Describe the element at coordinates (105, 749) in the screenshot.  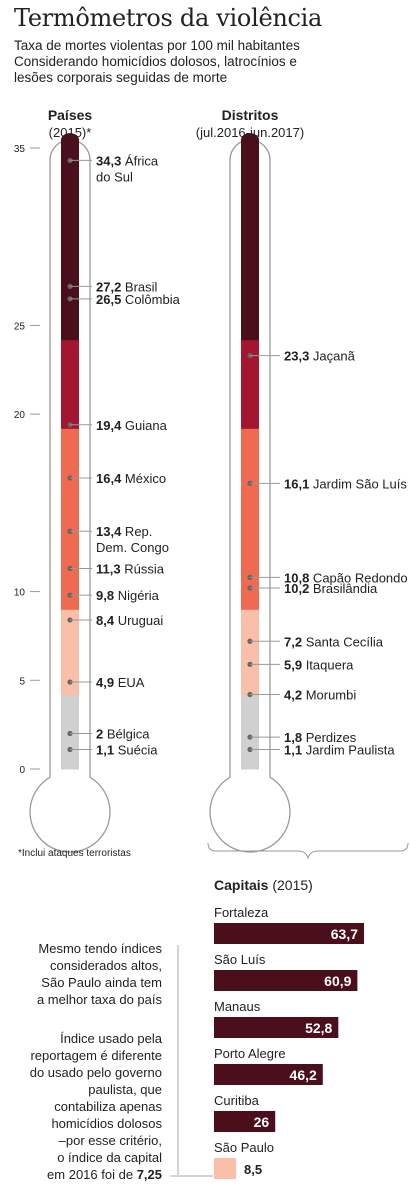
I see `paises-value: 1,1` at that location.